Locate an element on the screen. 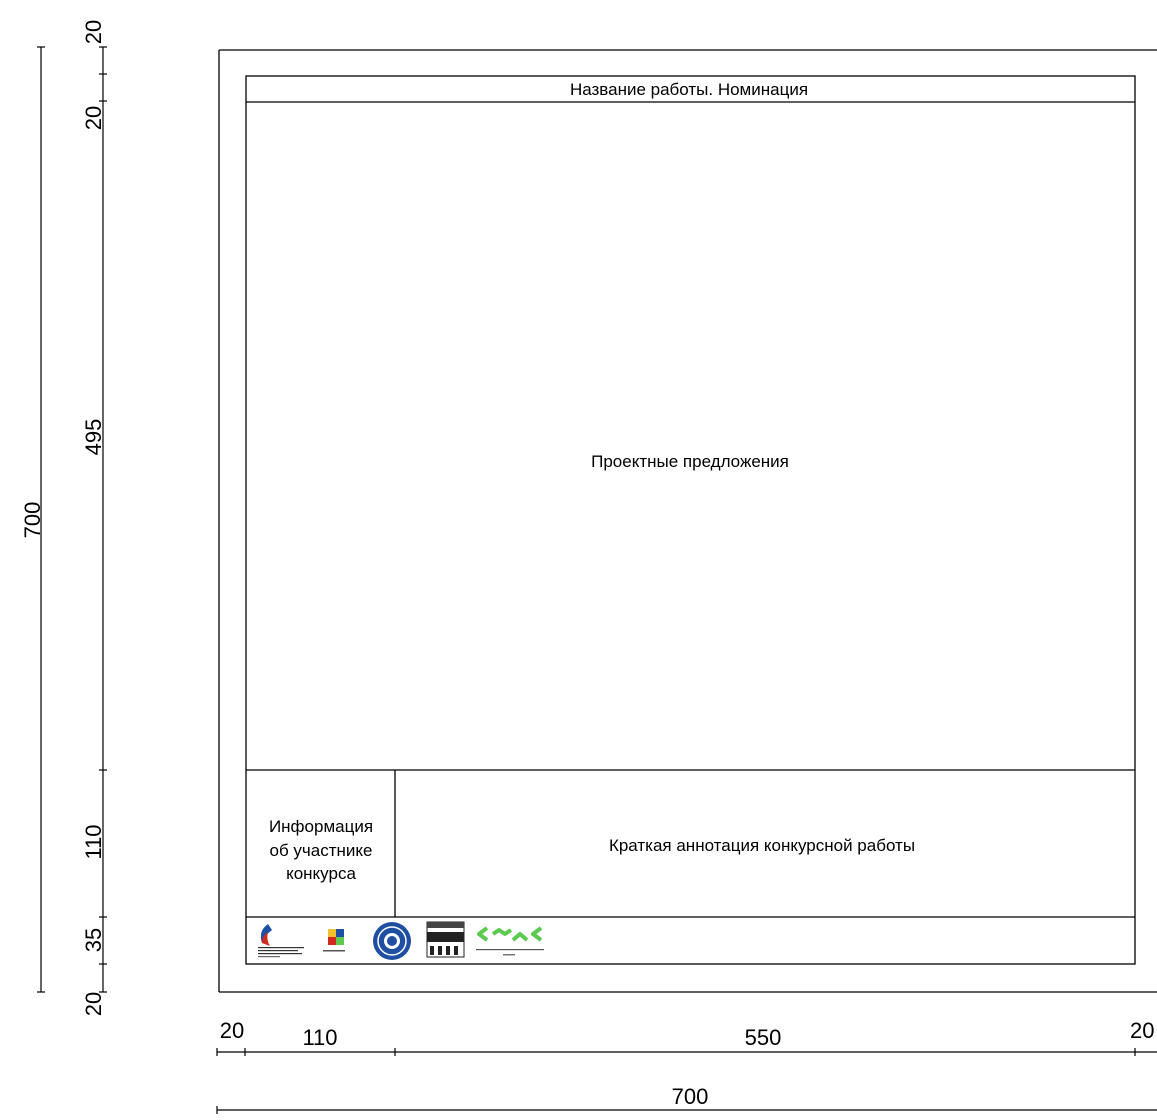 This screenshot has width=1157, height=1120. crown-logo-sub is located at coordinates (509, 955).